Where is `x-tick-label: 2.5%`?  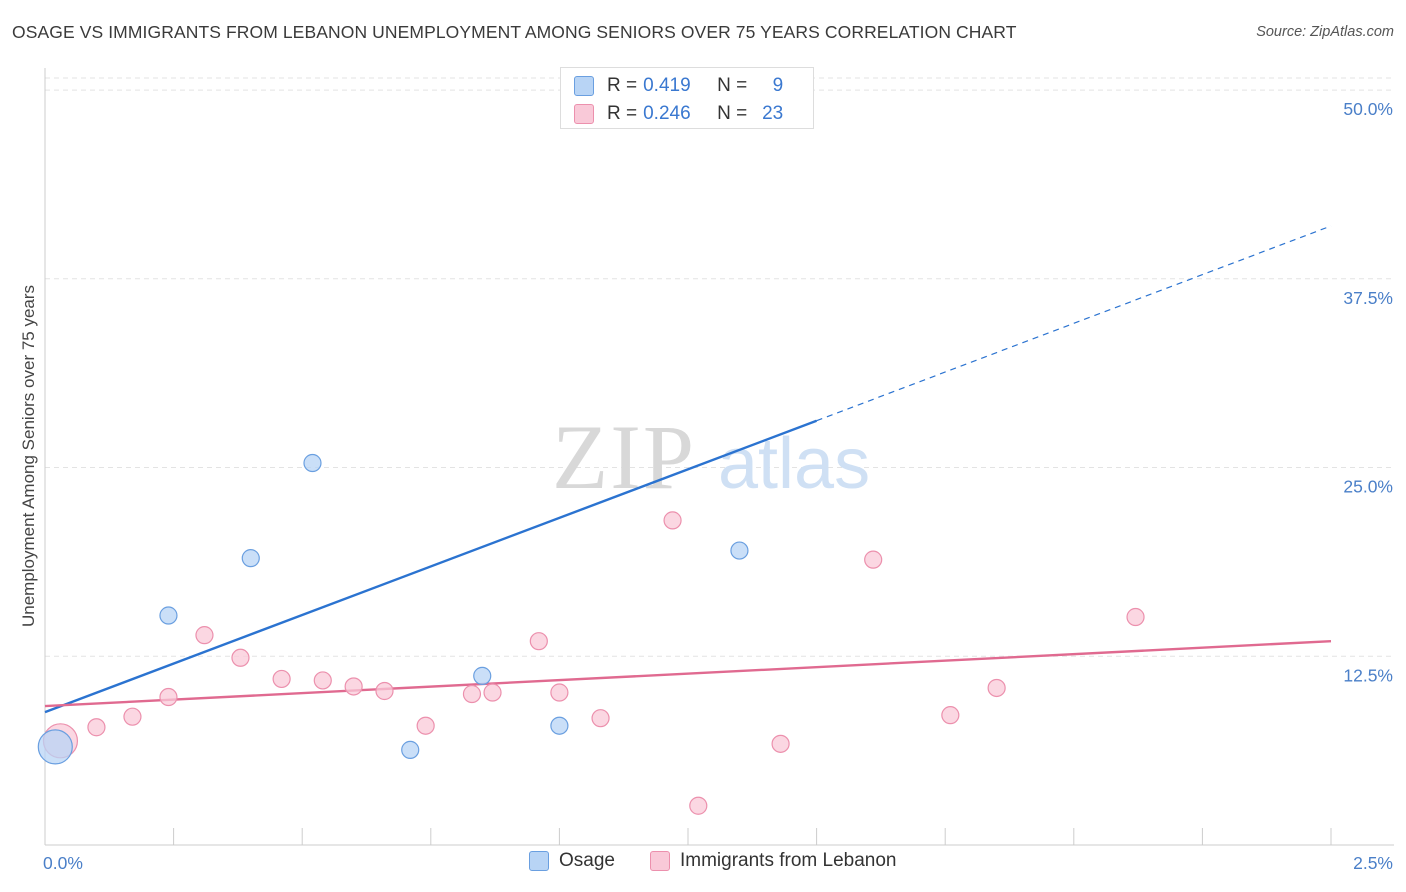
x-tick-label: 2.5% is located at coordinates (1373, 863).